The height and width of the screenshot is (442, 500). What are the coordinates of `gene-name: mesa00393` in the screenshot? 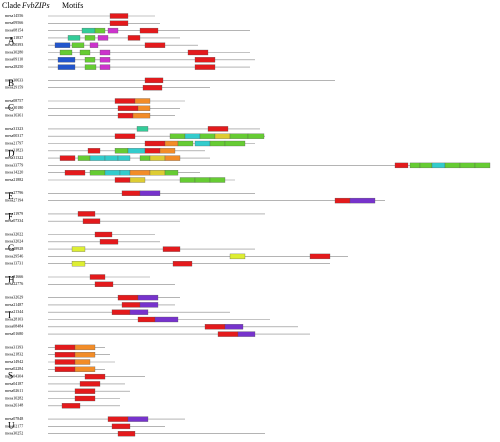 It's located at (14, 44).